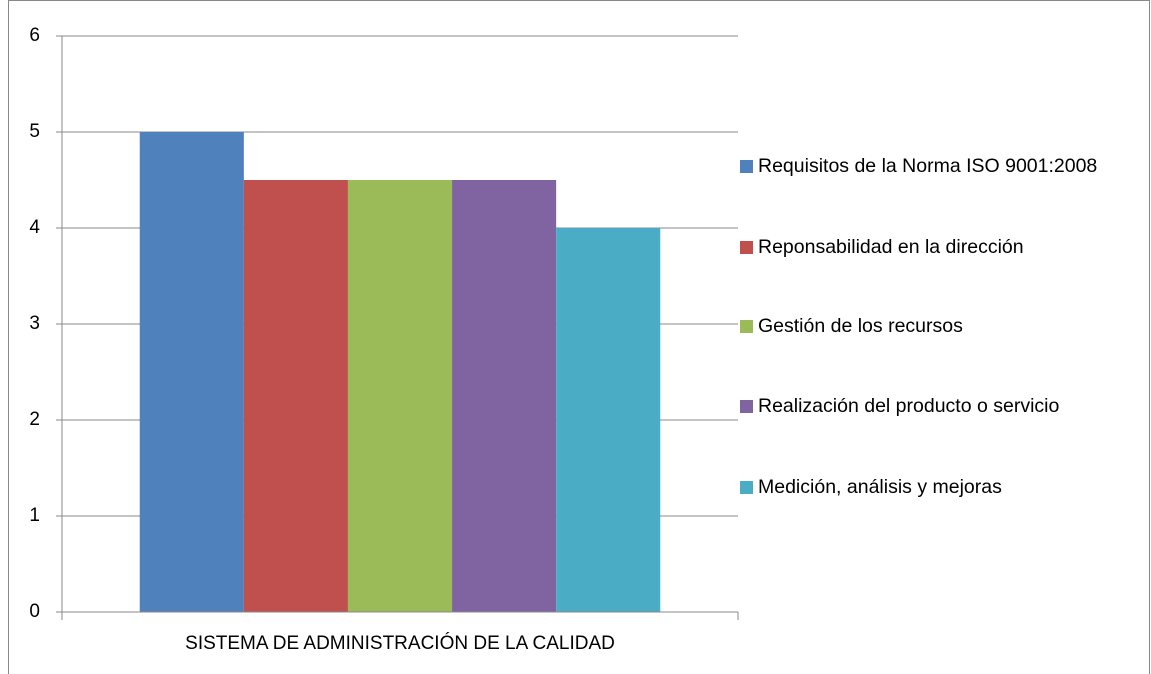  I want to click on legend-item: Reponsabilidad en la dirección, so click(941, 247).